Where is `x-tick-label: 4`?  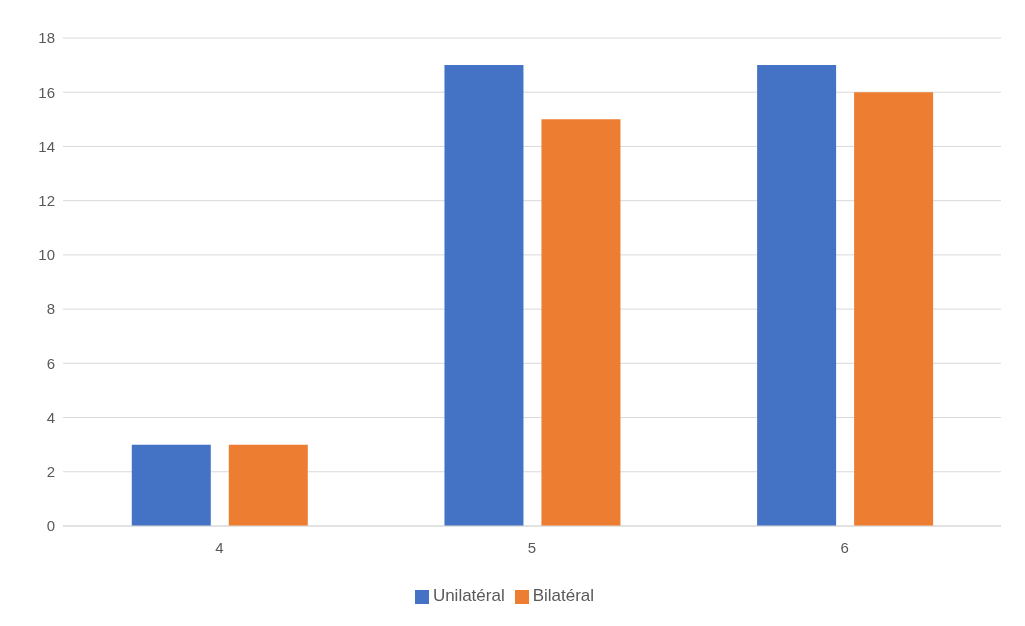
x-tick-label: 4 is located at coordinates (219, 547).